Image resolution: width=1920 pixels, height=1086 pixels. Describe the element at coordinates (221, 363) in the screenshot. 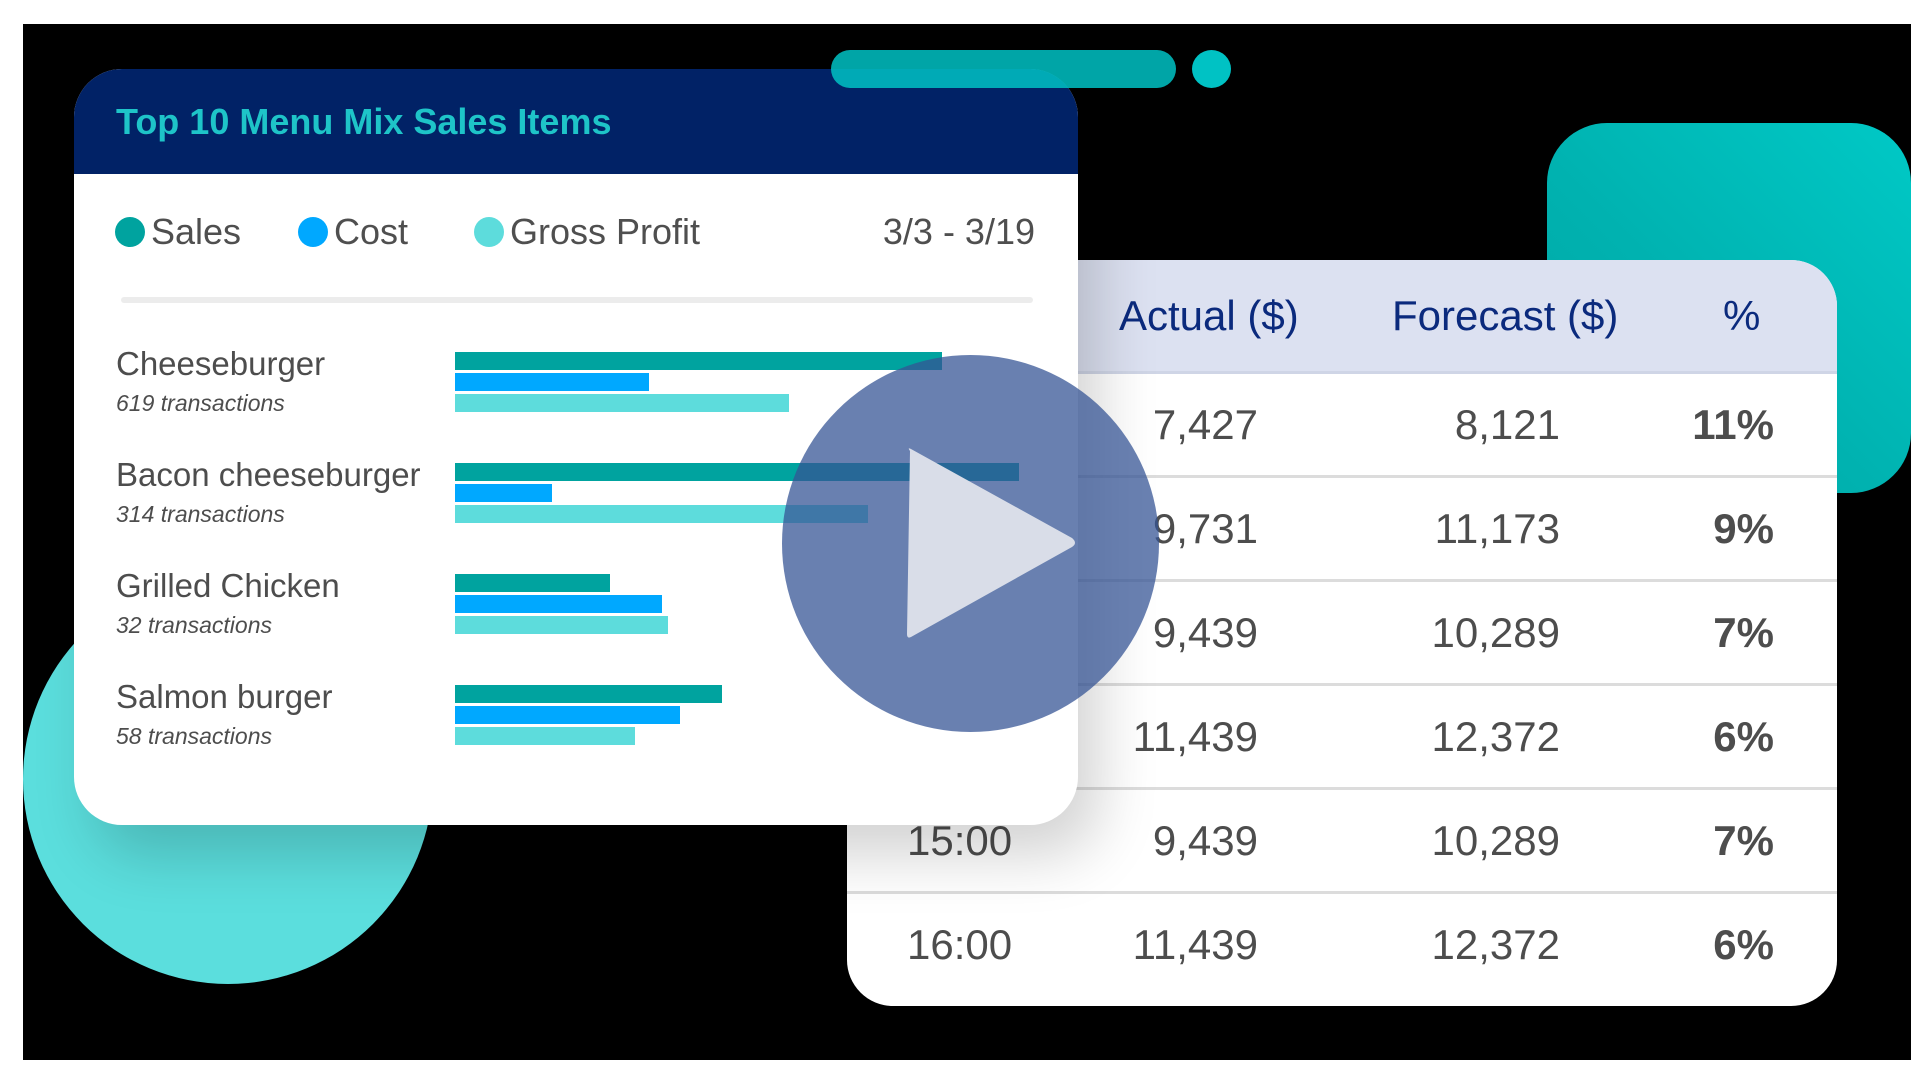

I see `item-name: Cheeseburger` at that location.